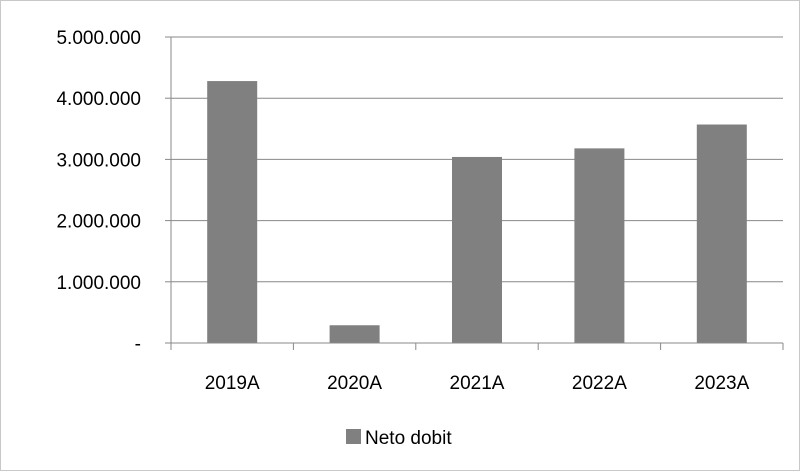 This screenshot has width=800, height=472. I want to click on x-tick-label: 2022A, so click(599, 383).